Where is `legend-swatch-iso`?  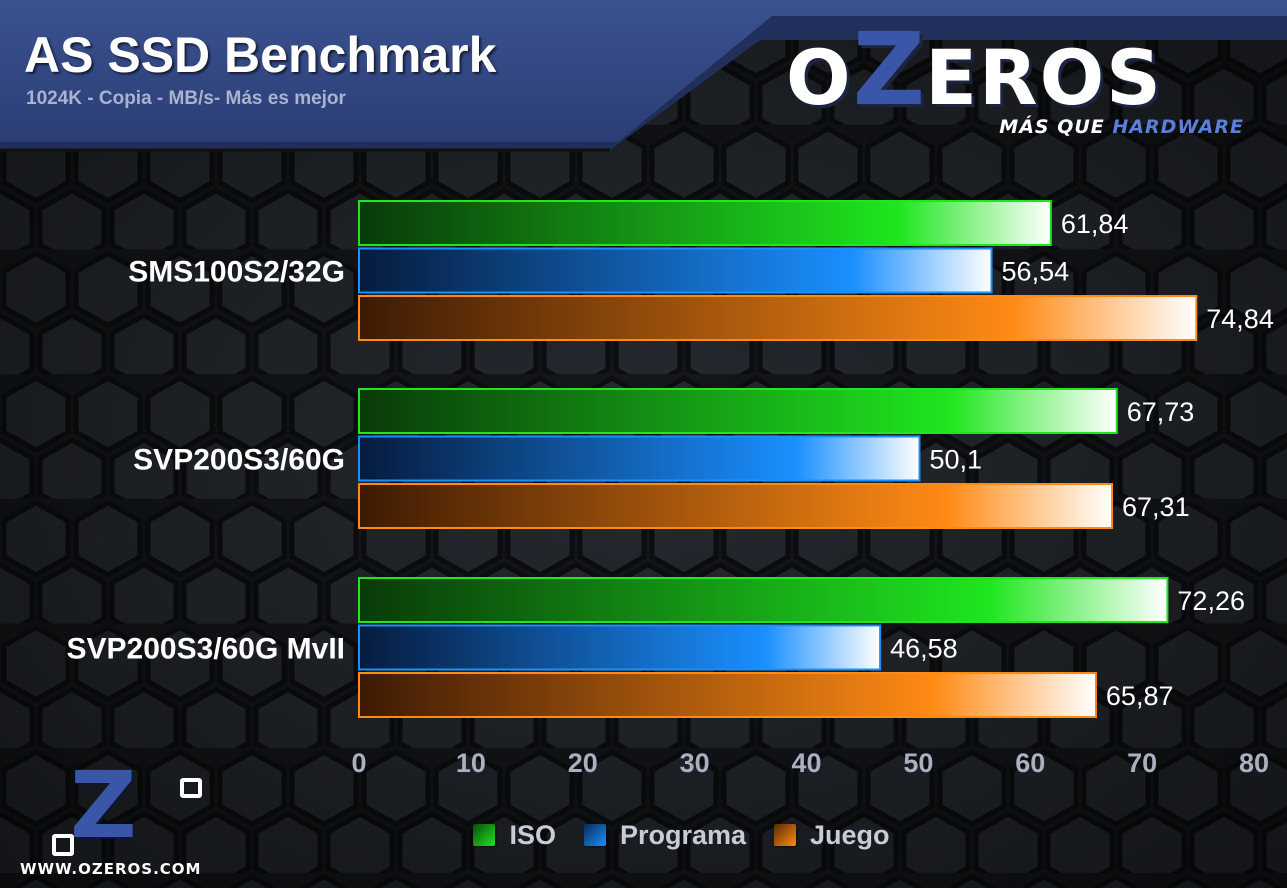
legend-swatch-iso is located at coordinates (484, 835).